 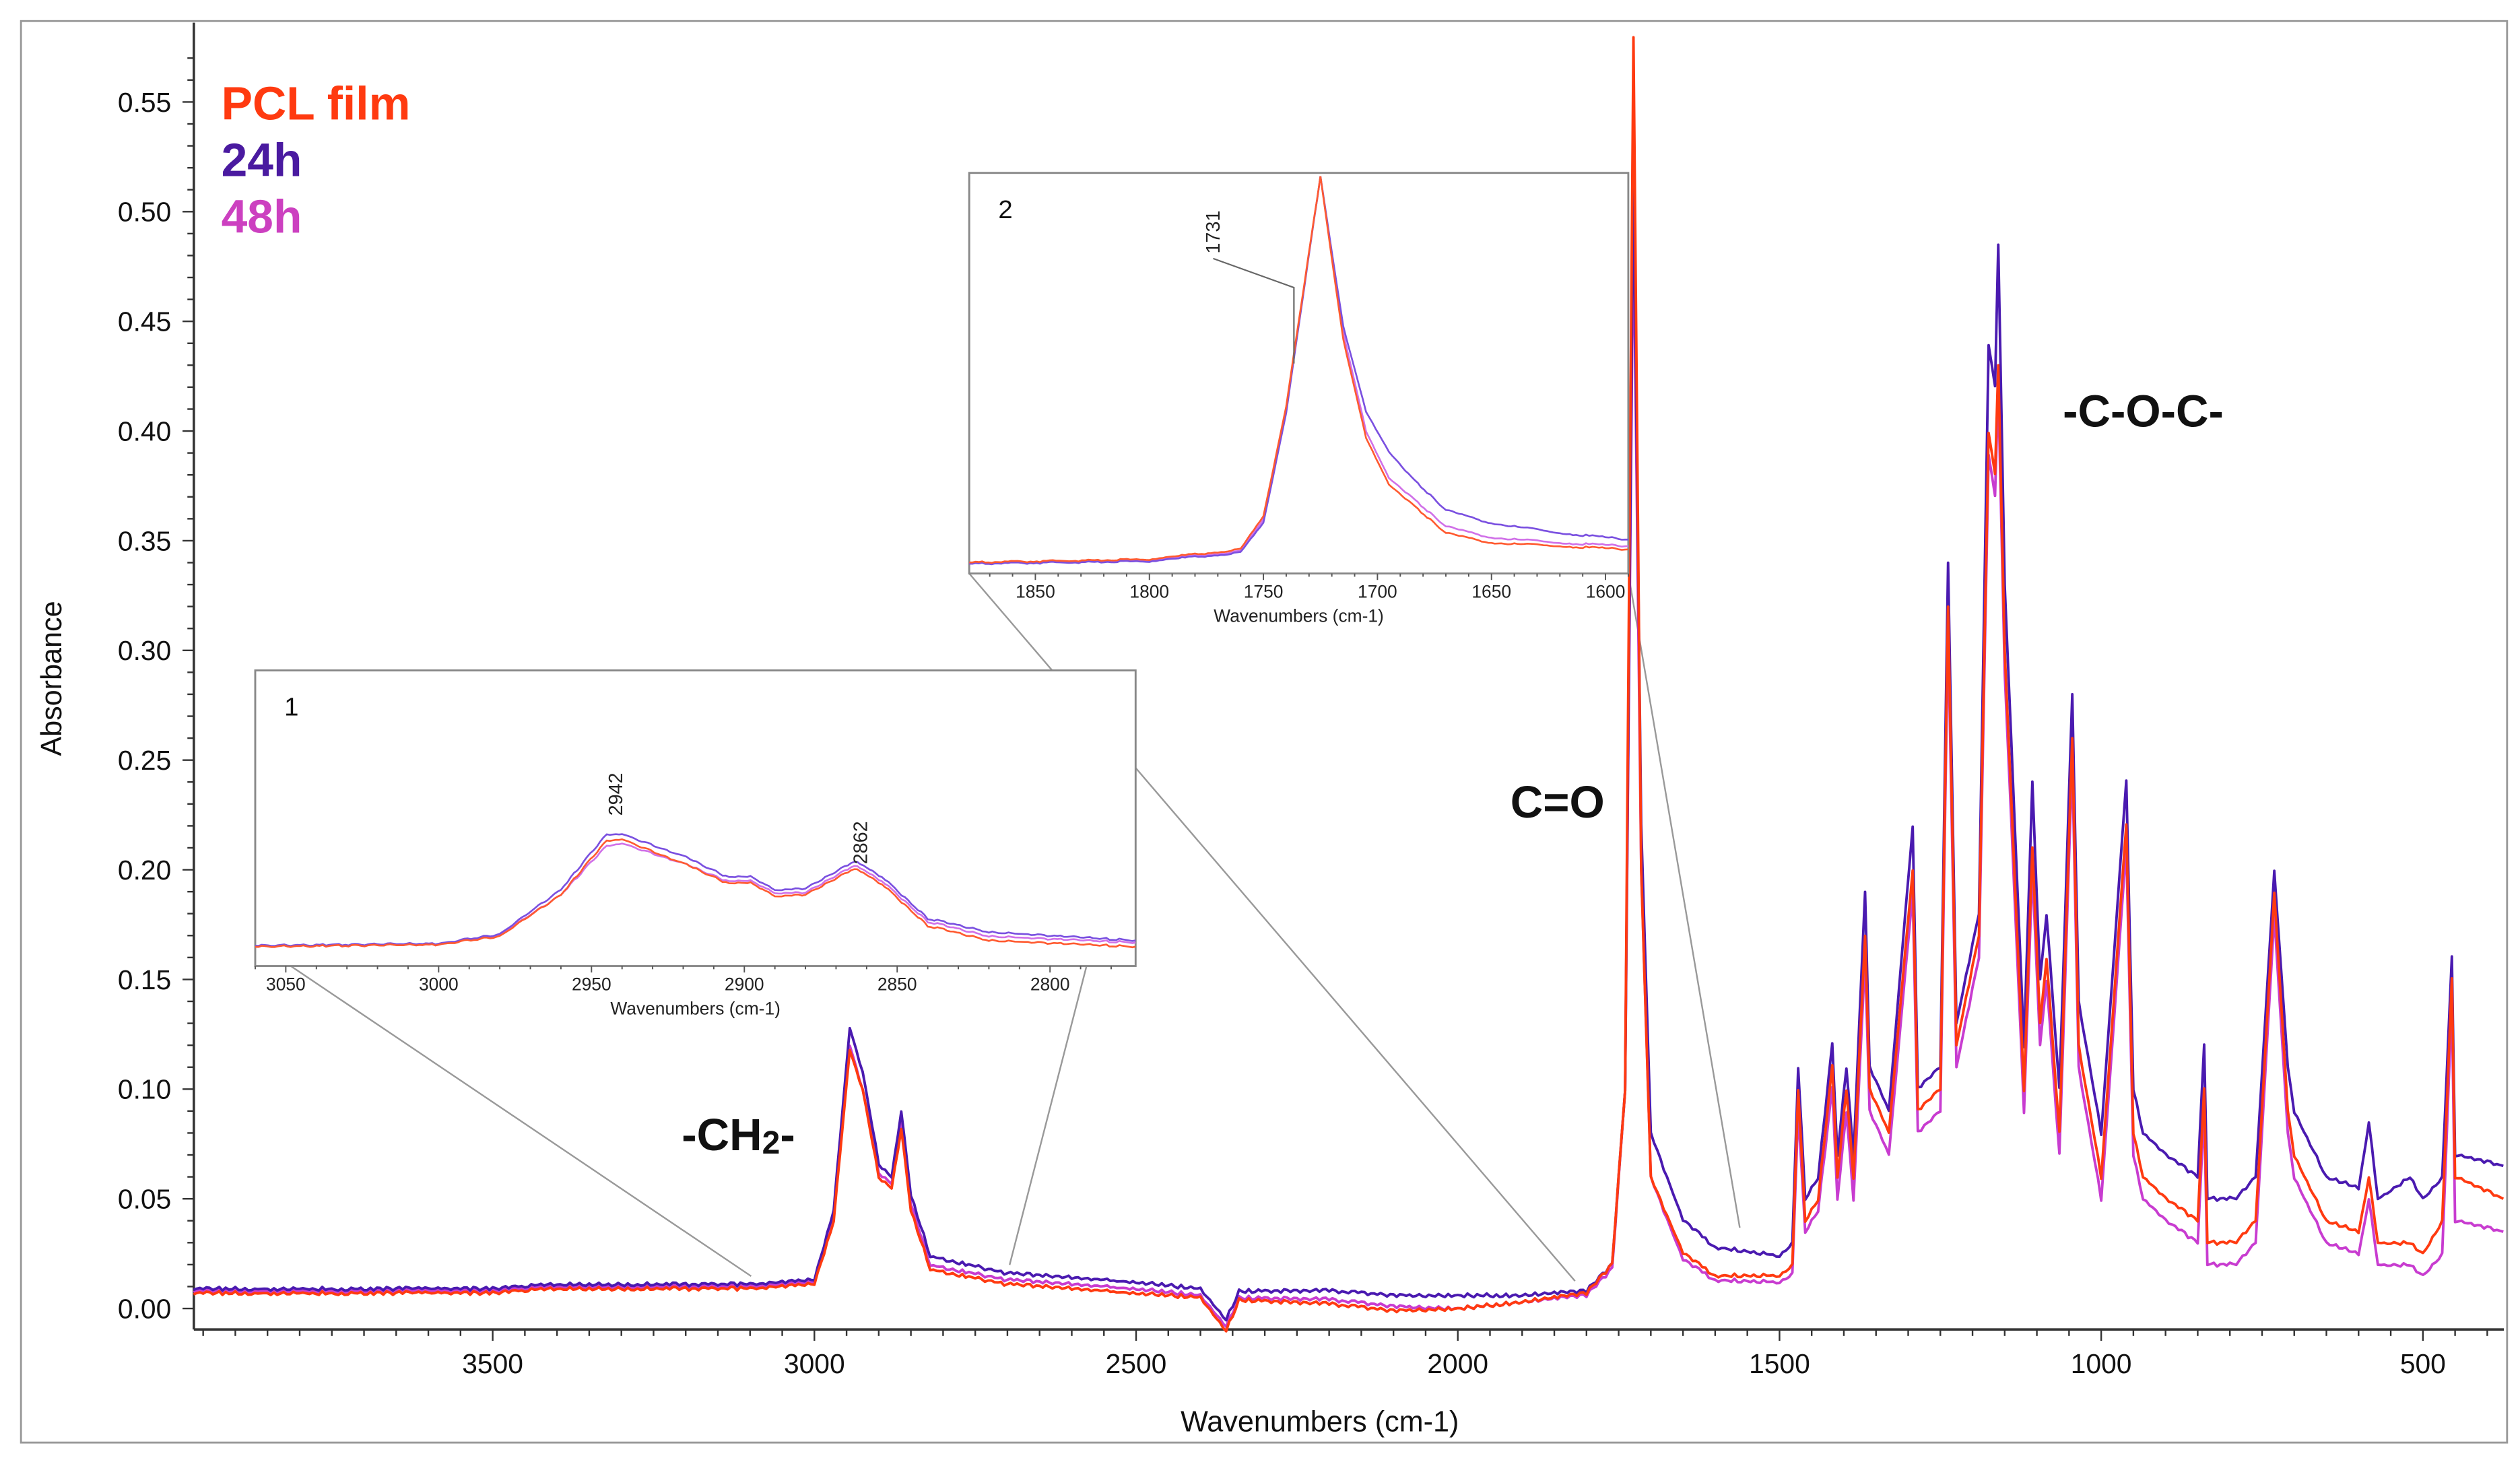 What do you see at coordinates (1050, 984) in the screenshot?
I see `inset-x-tick-label: 2800` at bounding box center [1050, 984].